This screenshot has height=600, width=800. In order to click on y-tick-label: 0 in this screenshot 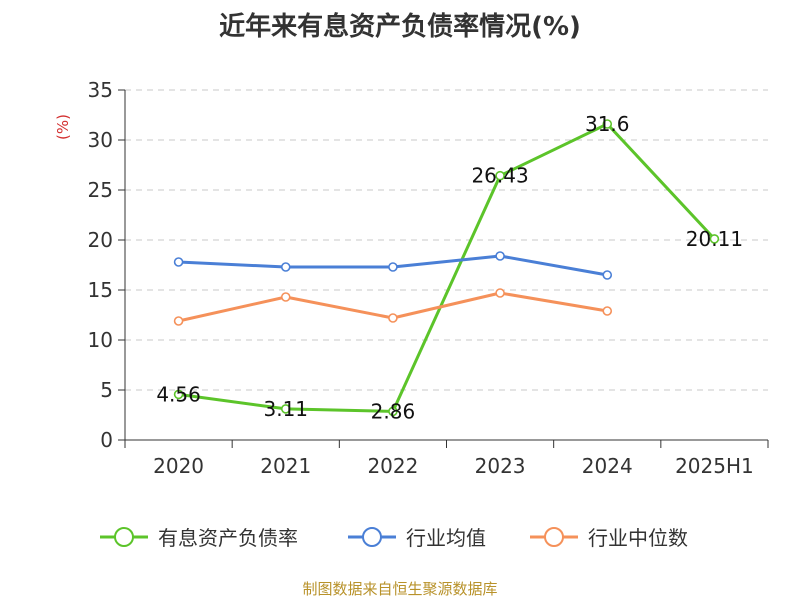, I will do `click(106, 440)`.